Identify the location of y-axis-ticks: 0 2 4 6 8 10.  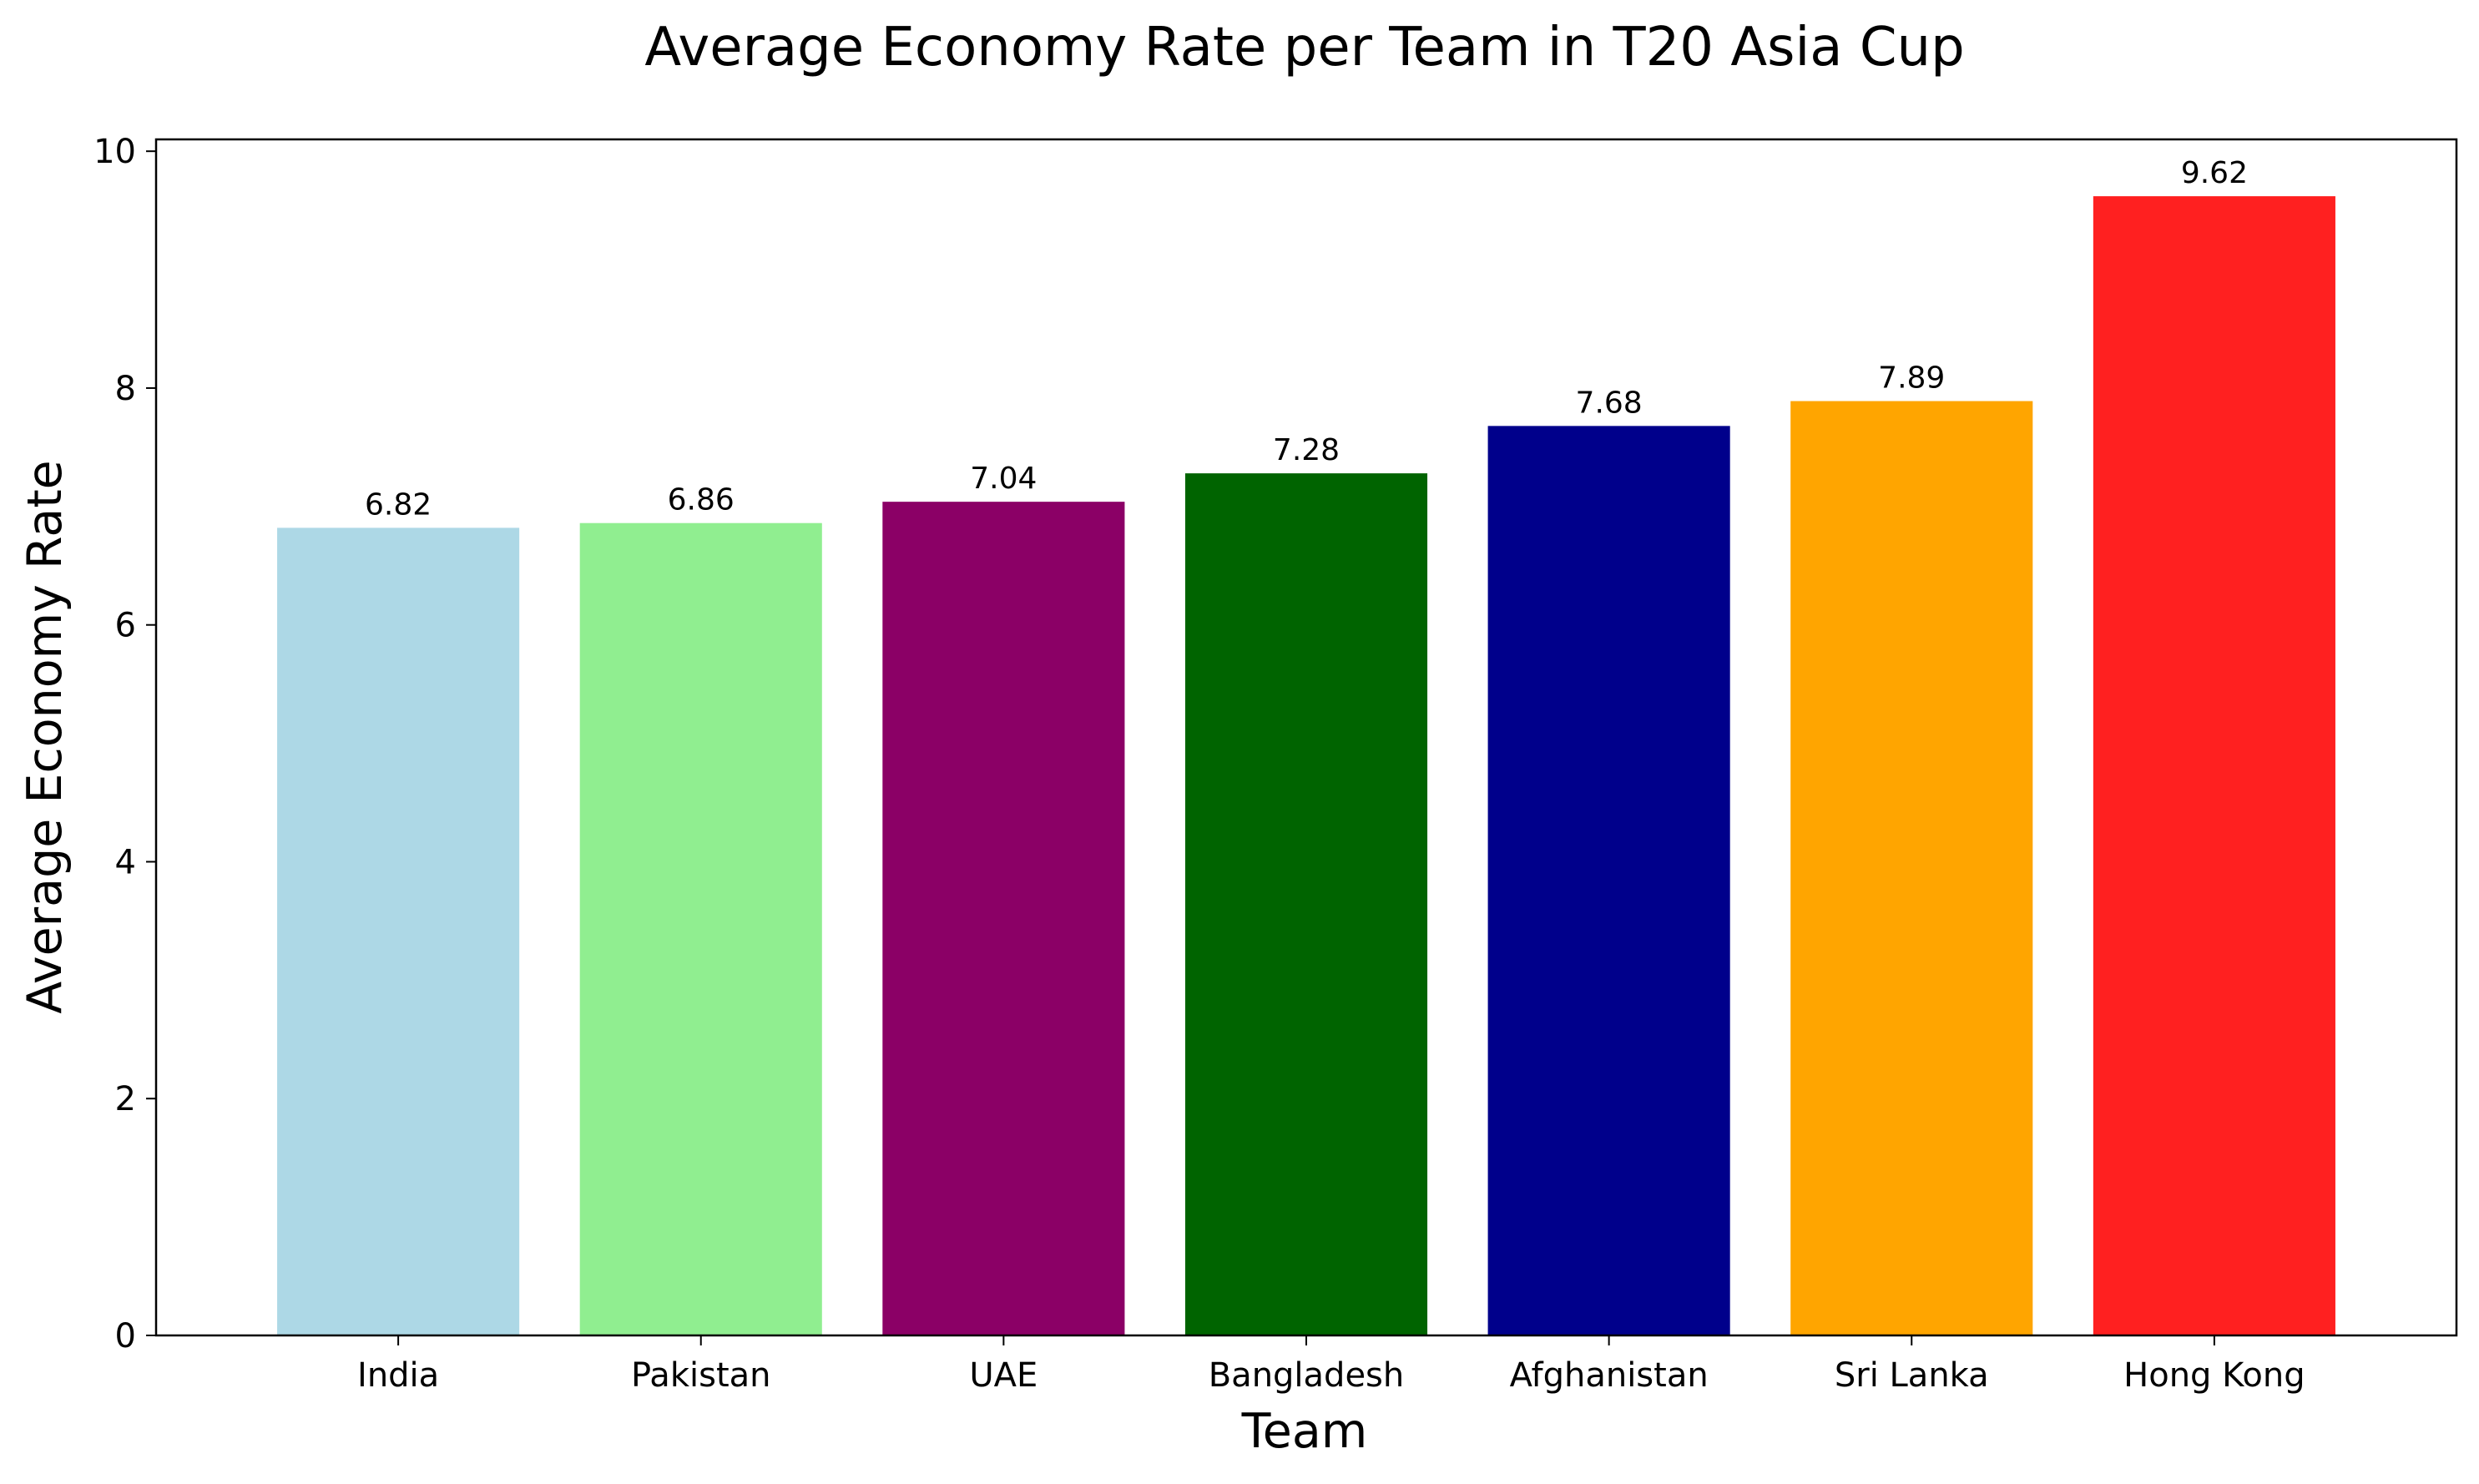
(124, 744).